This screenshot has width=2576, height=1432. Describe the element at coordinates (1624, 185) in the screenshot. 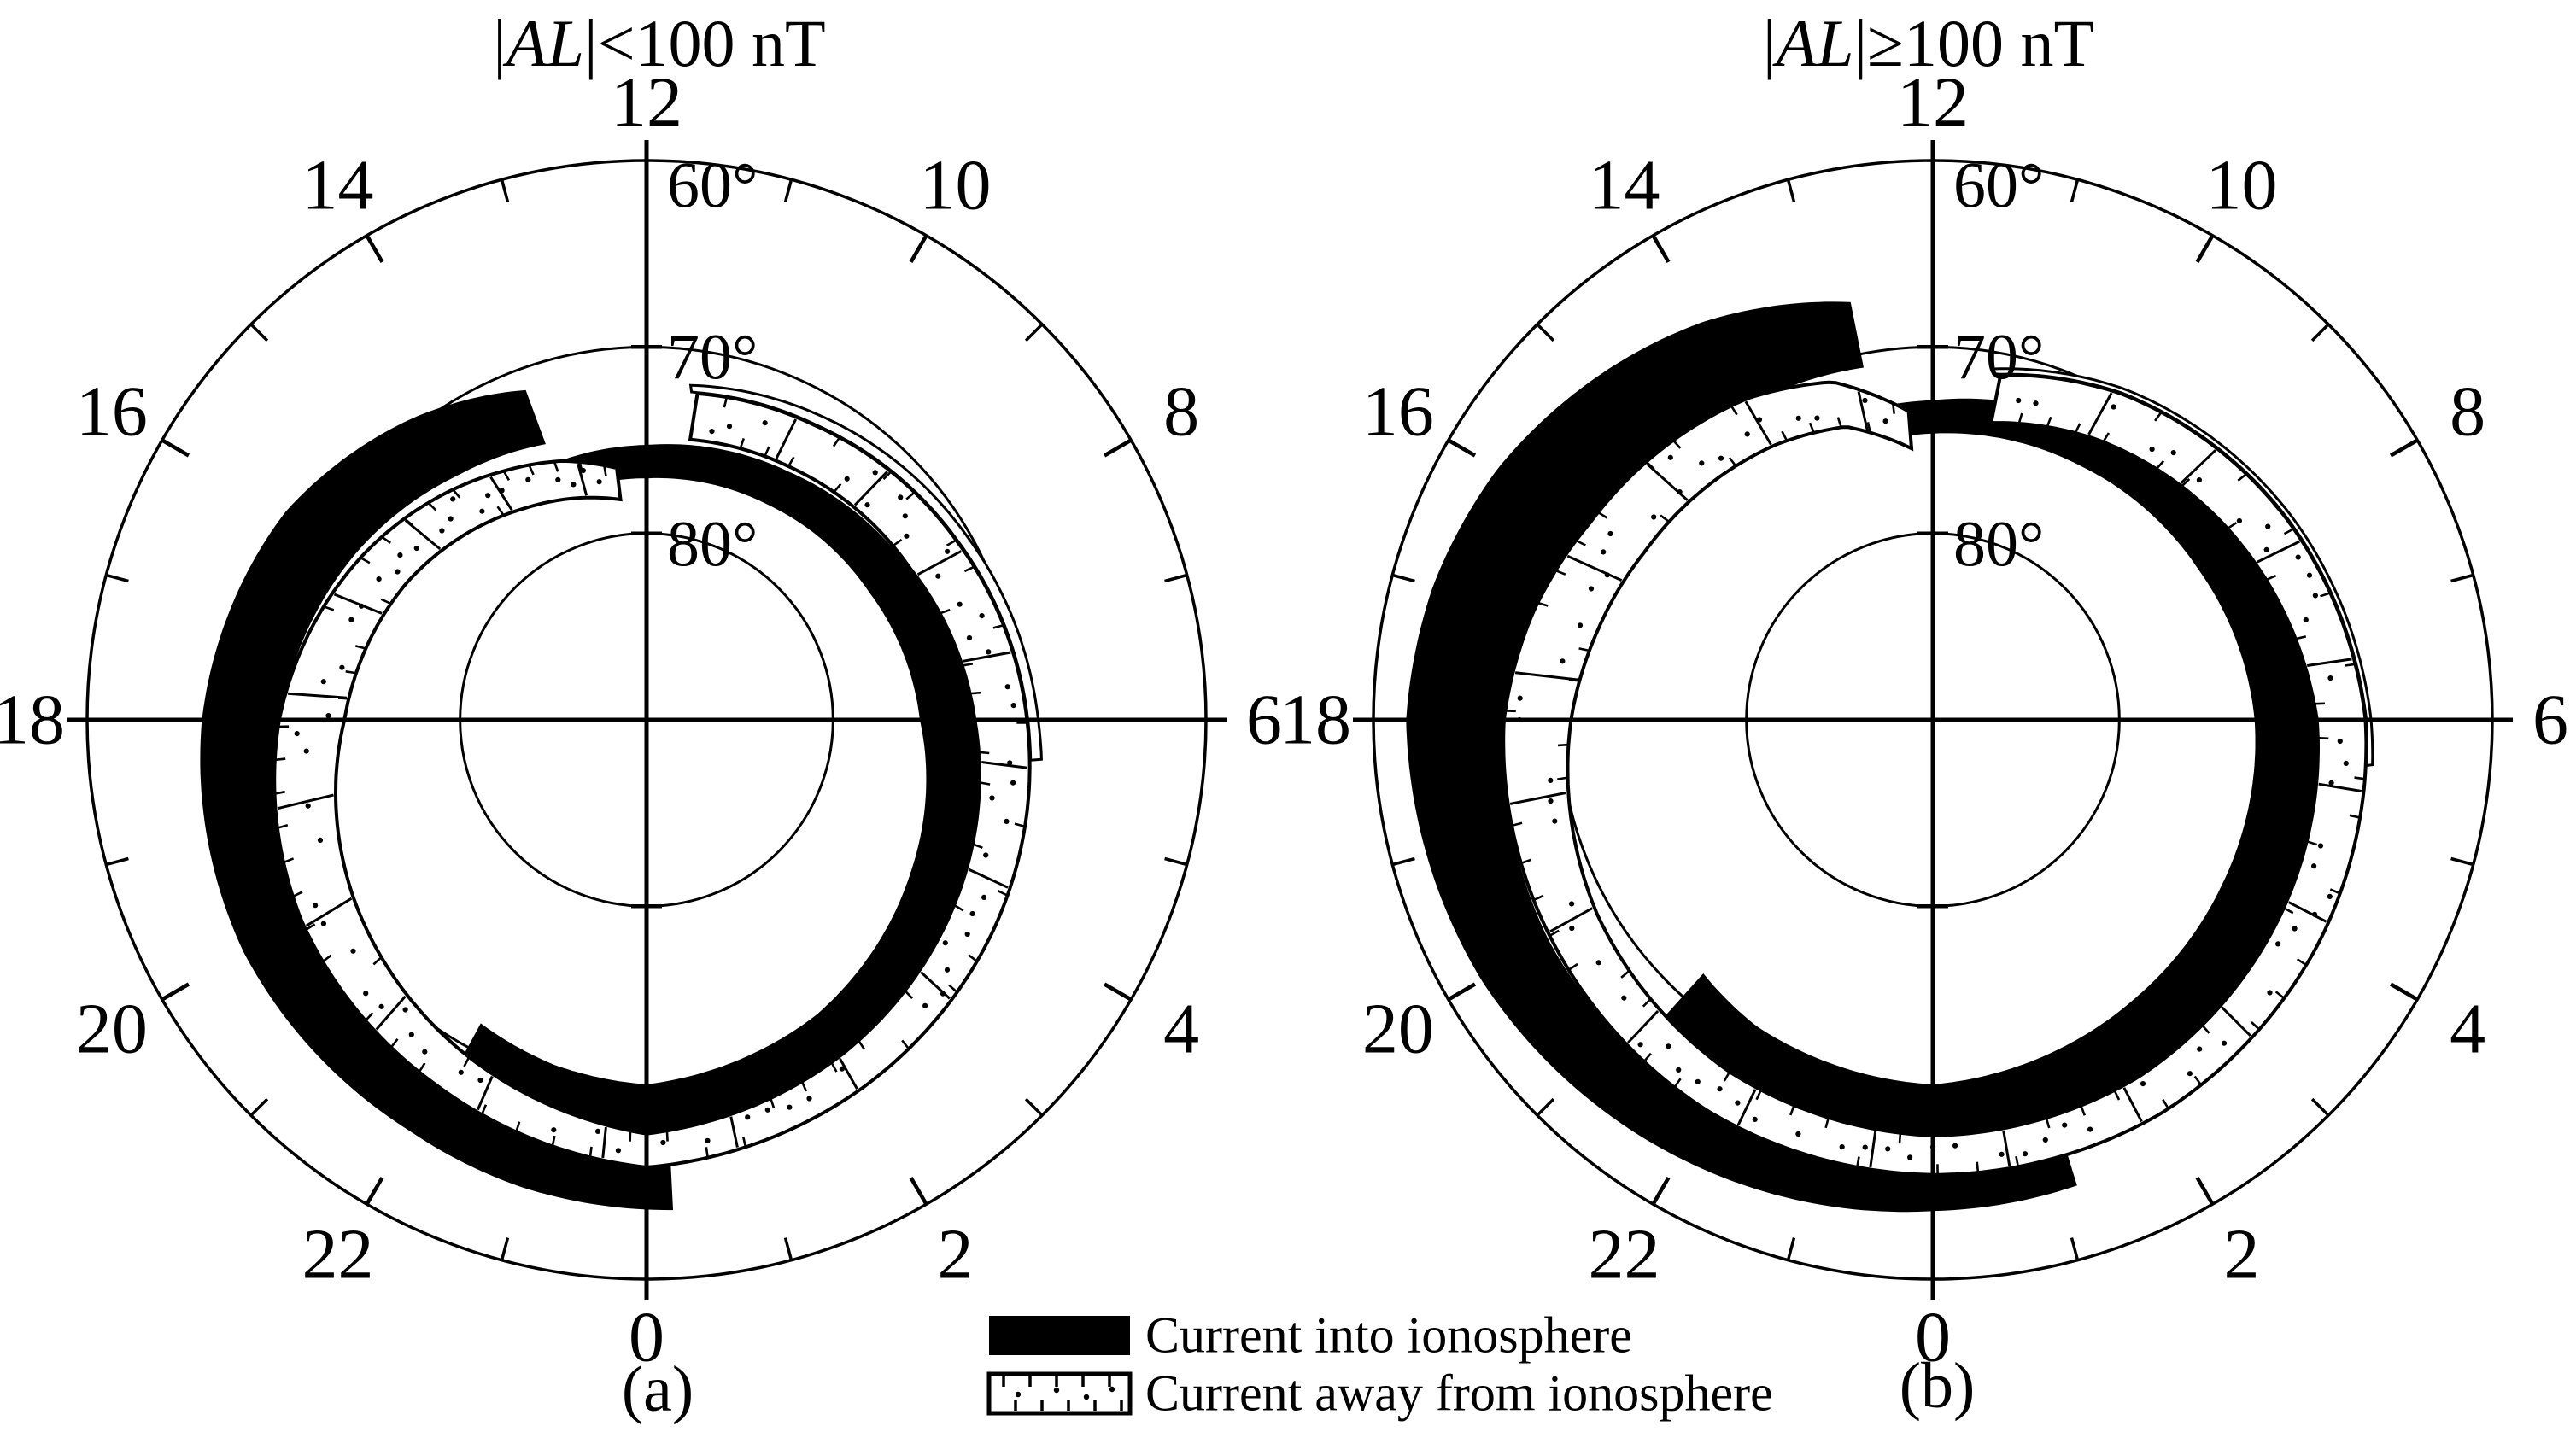

I see `clock-label-b-14: 14` at that location.